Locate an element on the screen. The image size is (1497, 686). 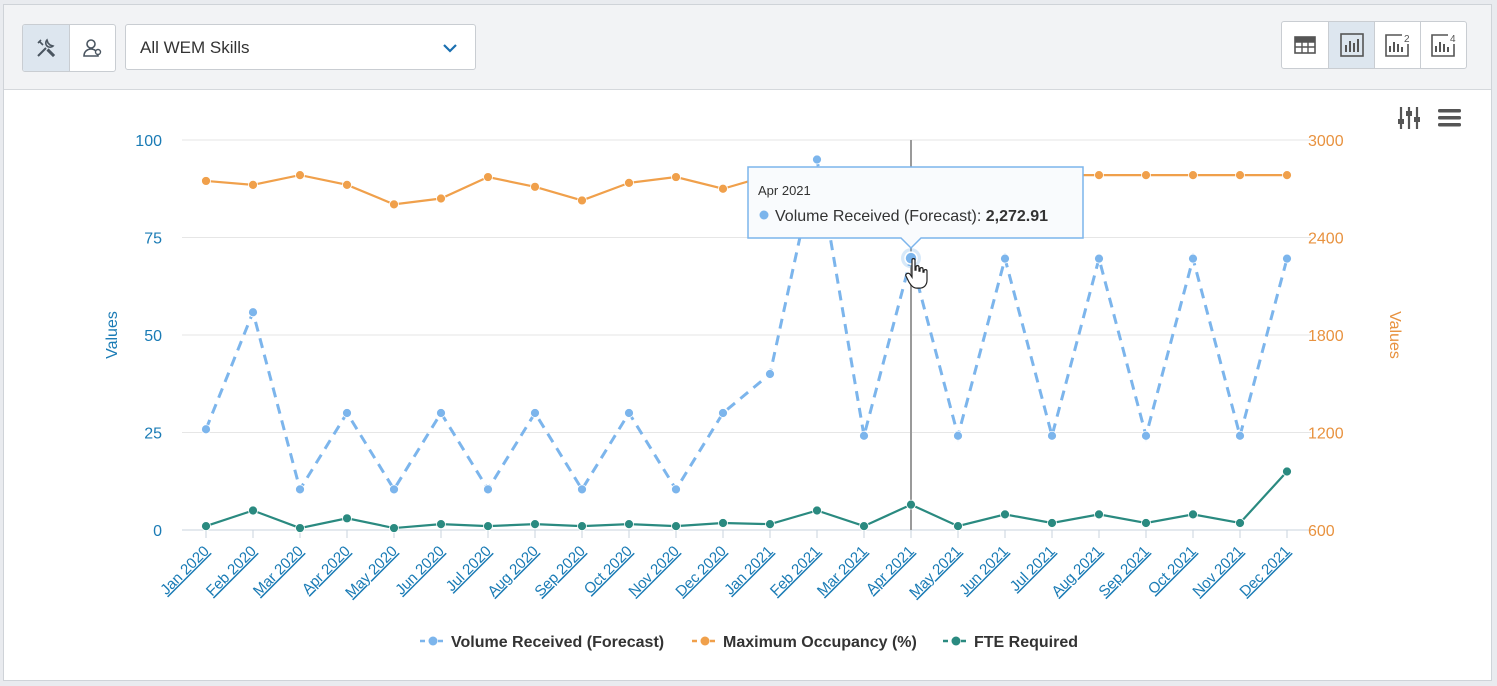
single-chart-view-button is located at coordinates (1351, 45).